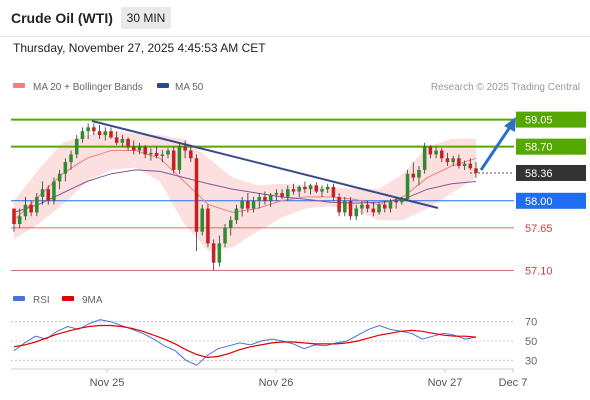  Describe the element at coordinates (445, 383) in the screenshot. I see `x-tick-label: Nov 27` at that location.